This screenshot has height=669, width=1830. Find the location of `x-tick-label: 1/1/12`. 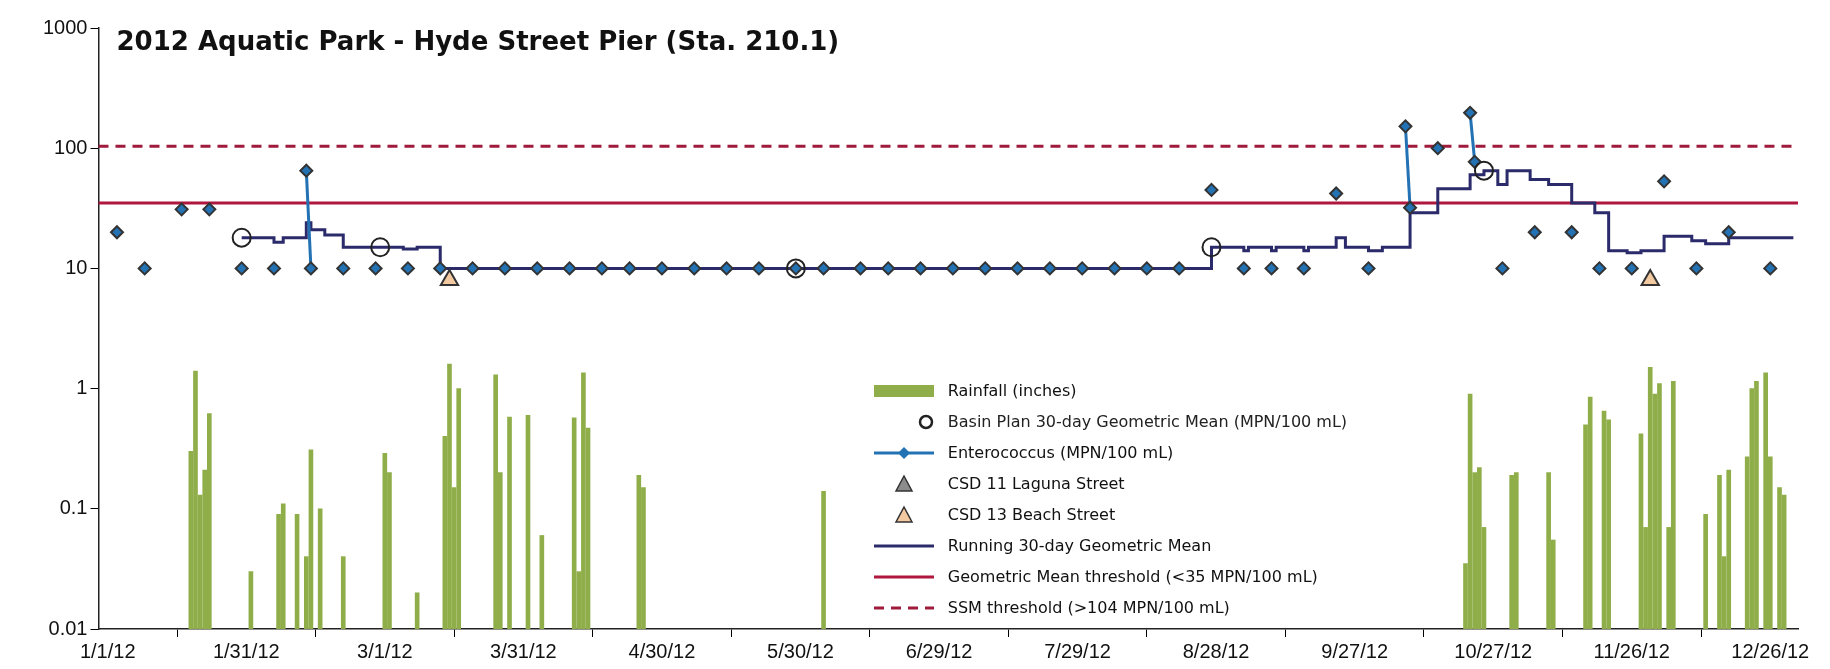

x-tick-label: 1/1/12 is located at coordinates (107, 650).